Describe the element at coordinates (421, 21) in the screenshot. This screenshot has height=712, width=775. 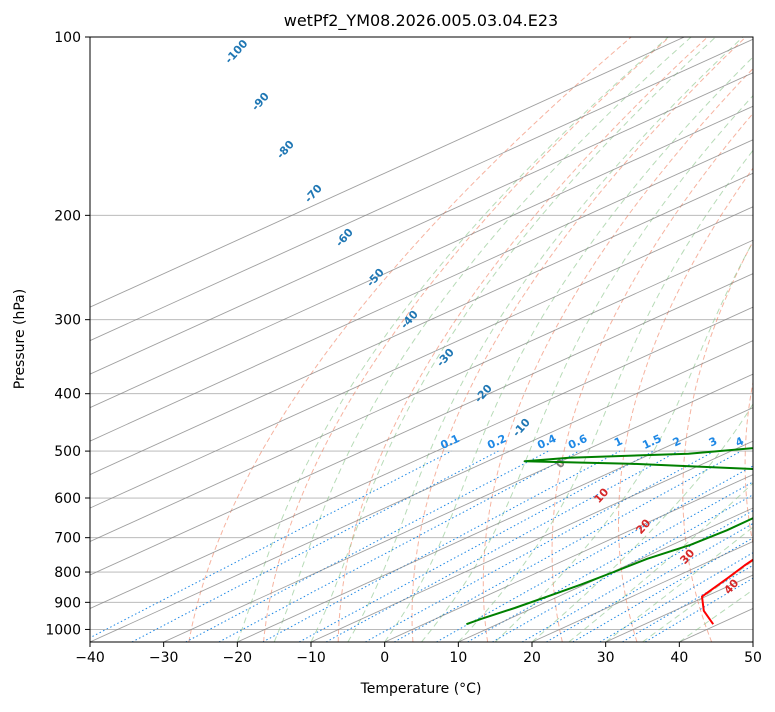
I see `chart-title: wetPf2_YM08.2026.005.03.04.E23` at that location.